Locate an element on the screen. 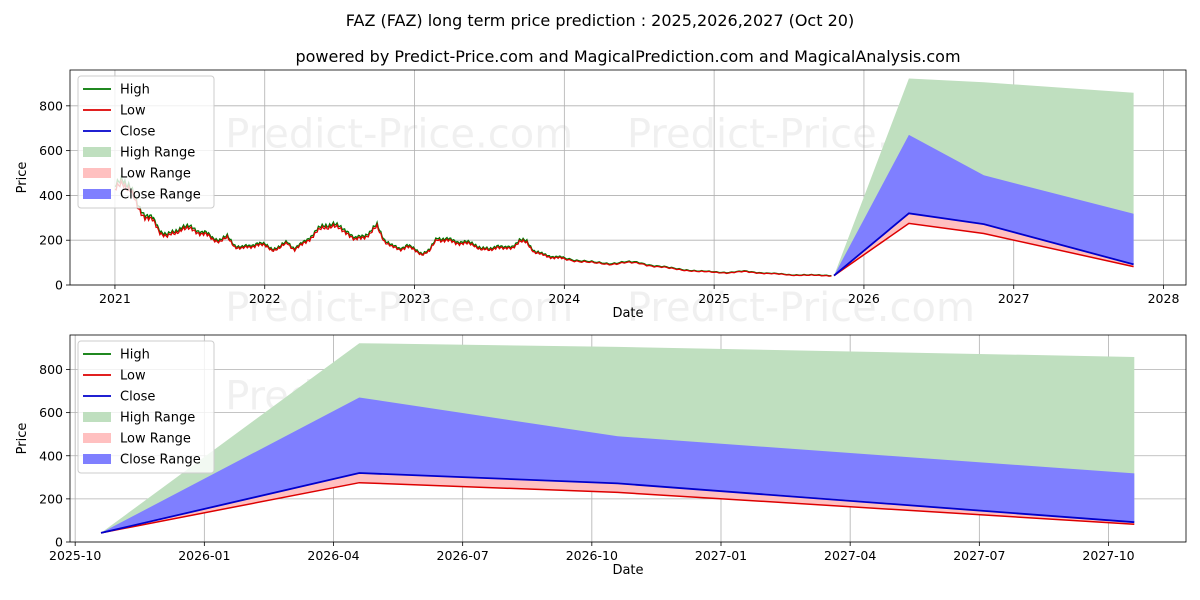  x-tick-label: 2027-04 is located at coordinates (850, 555).